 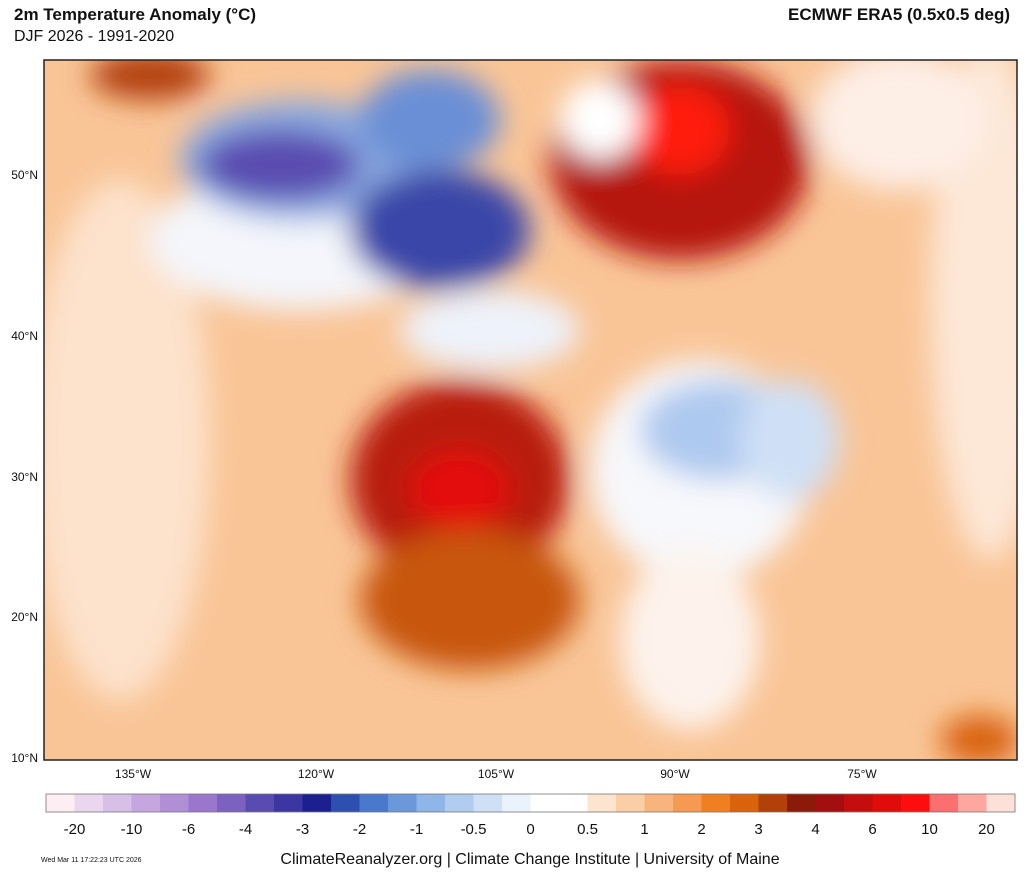 I want to click on lon-label: 105°W, so click(x=496, y=774).